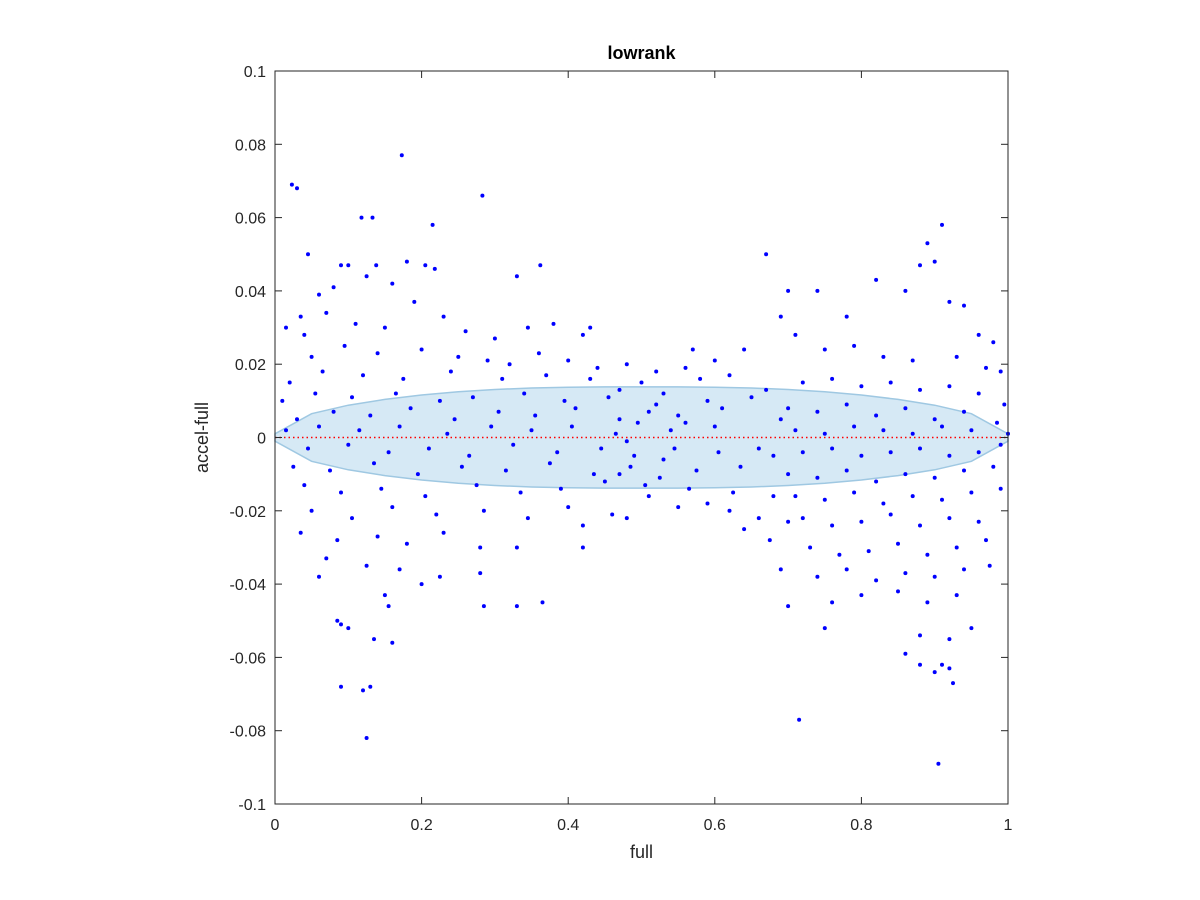 Image resolution: width=1200 pixels, height=900 pixels. Describe the element at coordinates (275, 825) in the screenshot. I see `x-tick-label: 0` at that location.